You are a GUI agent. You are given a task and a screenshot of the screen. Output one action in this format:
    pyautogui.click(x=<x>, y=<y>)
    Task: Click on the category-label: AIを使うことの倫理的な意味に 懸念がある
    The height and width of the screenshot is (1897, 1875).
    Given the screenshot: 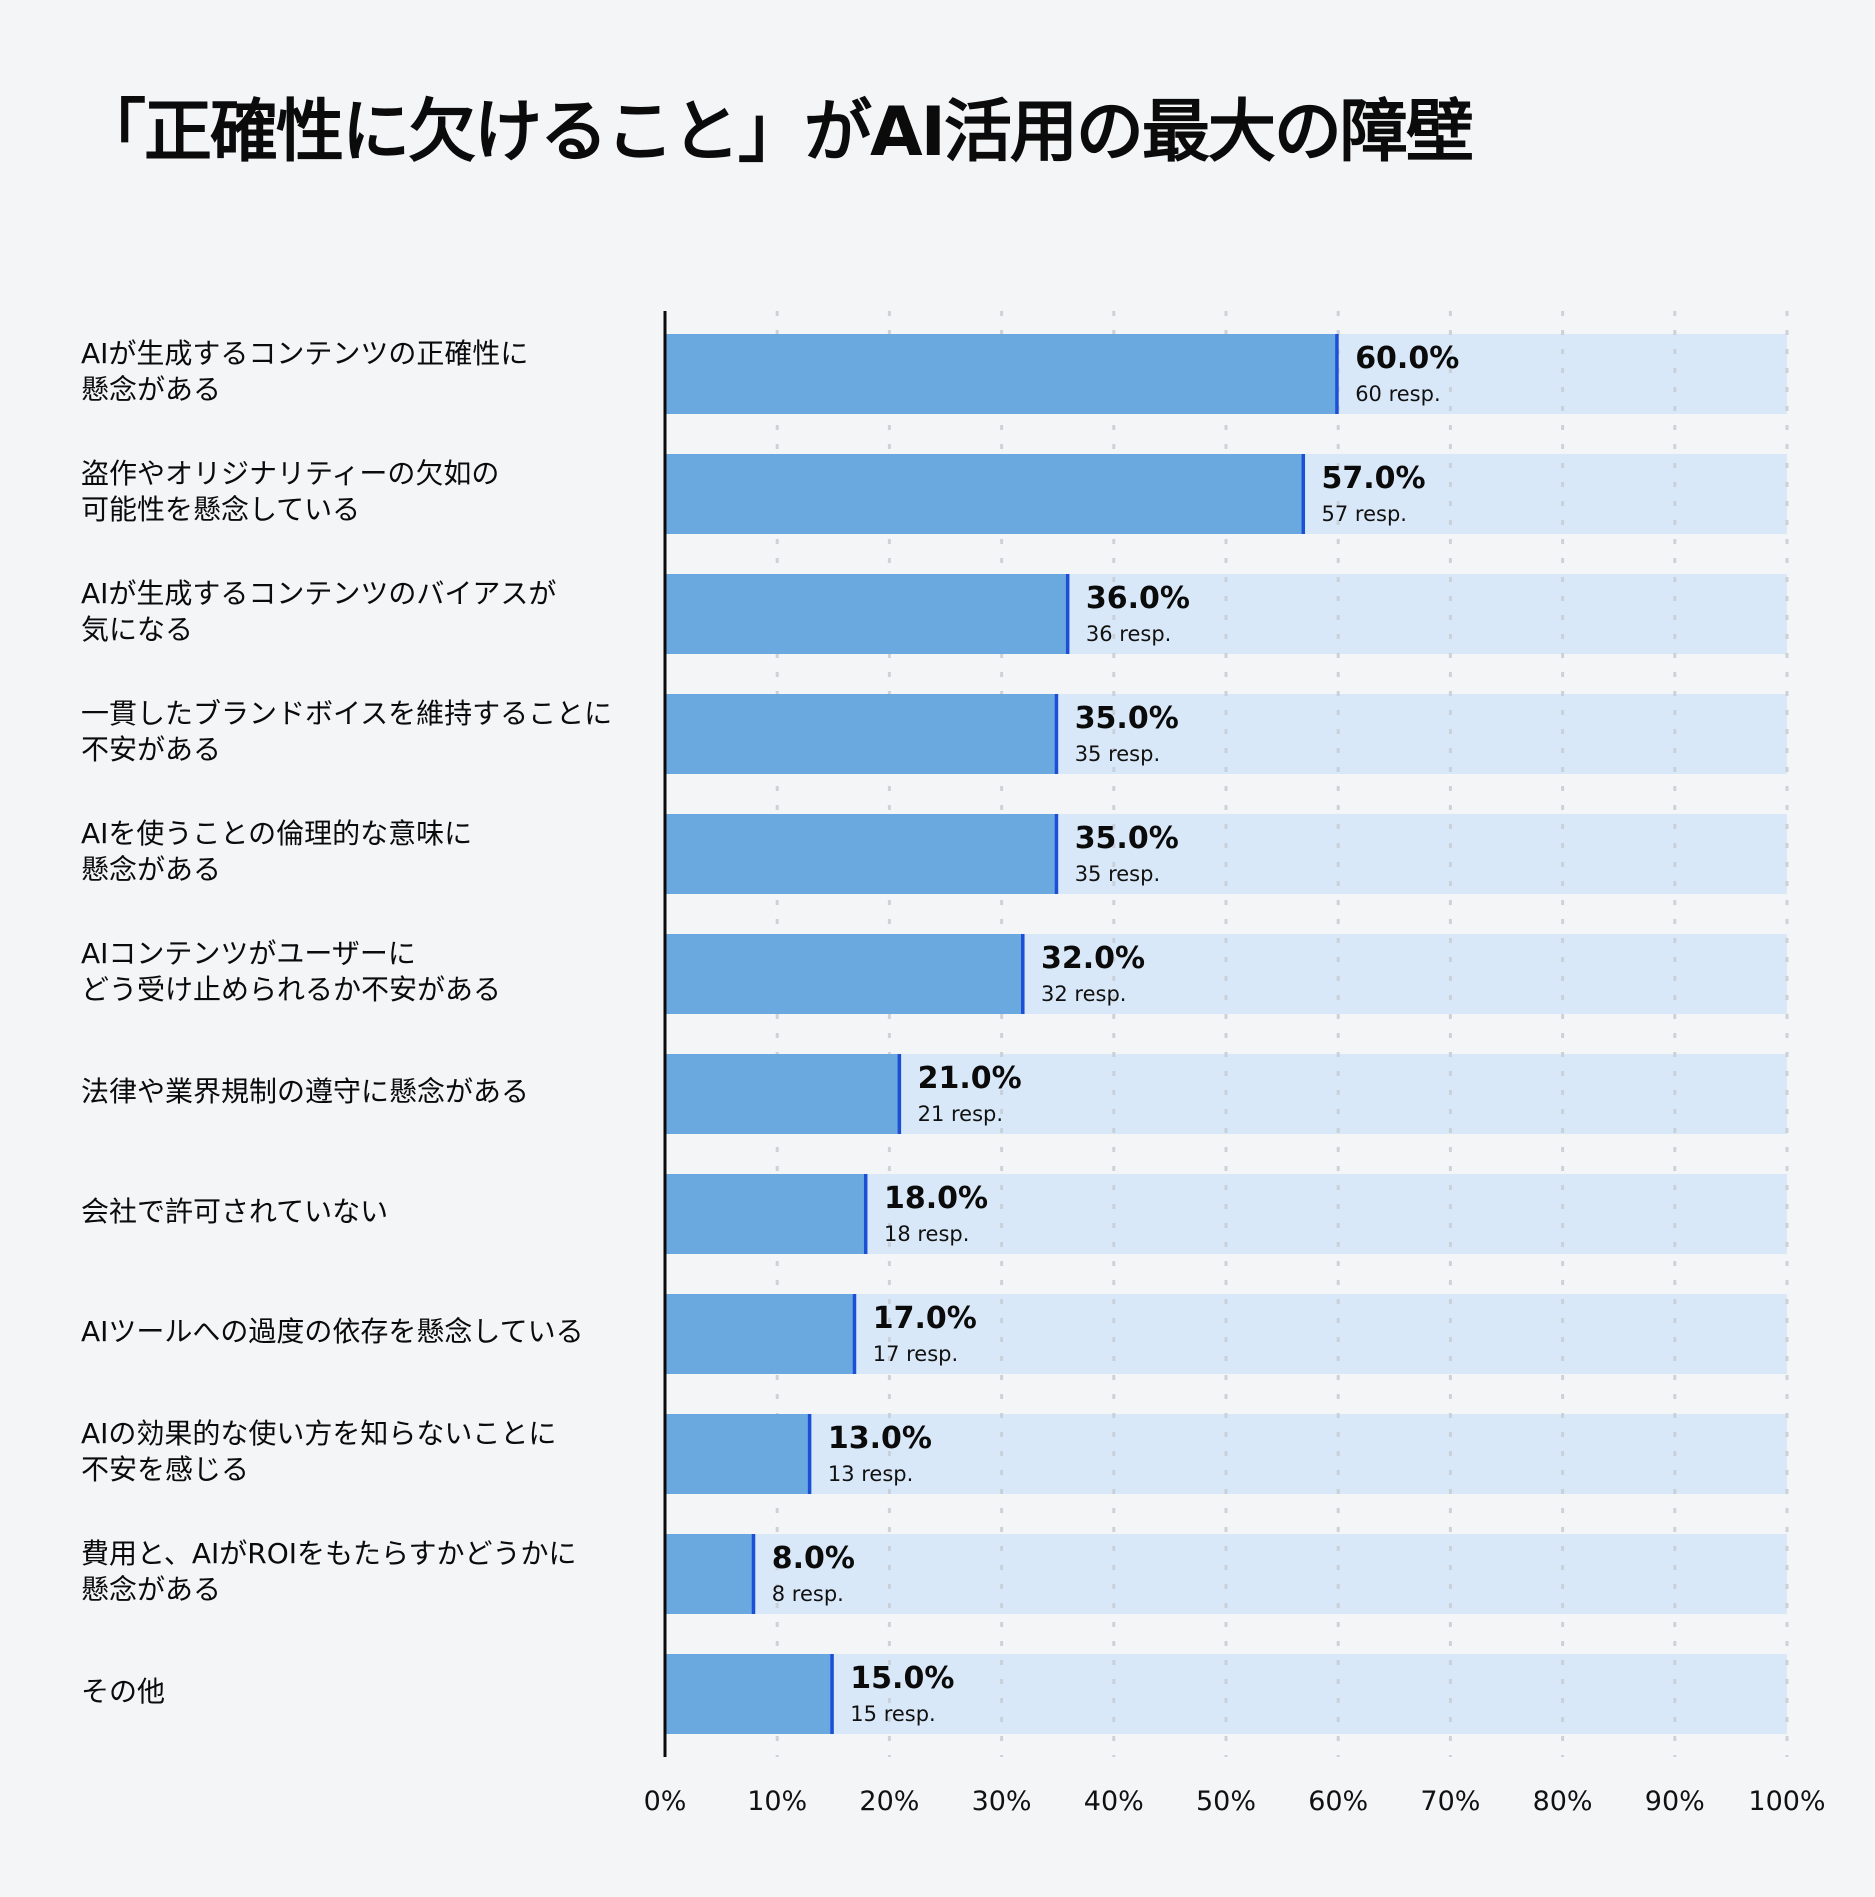 What is the action you would take?
    pyautogui.click(x=277, y=851)
    